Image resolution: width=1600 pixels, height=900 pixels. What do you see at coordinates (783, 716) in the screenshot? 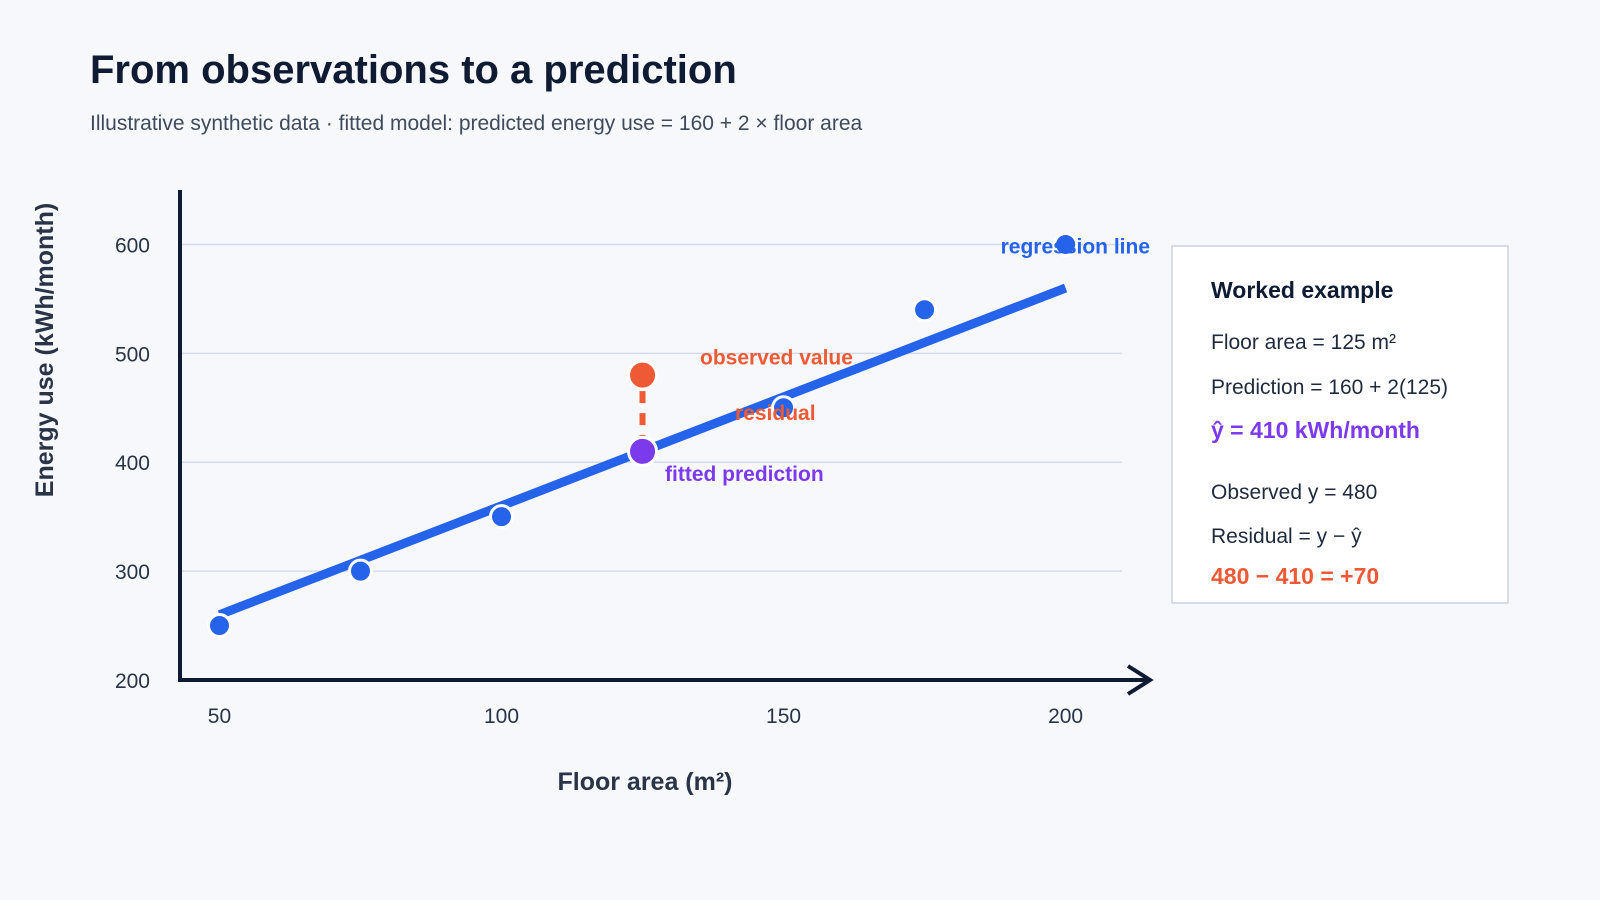
I see `x-tick-label: 150` at bounding box center [783, 716].